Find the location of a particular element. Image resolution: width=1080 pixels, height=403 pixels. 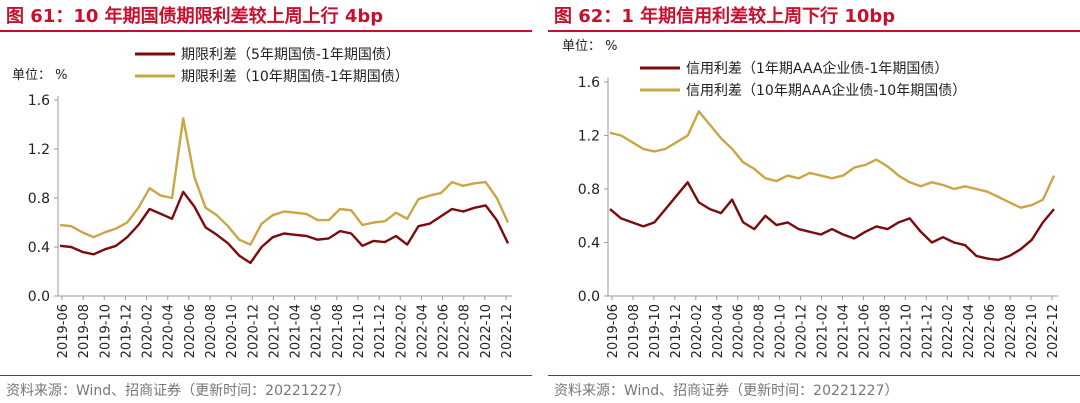

legend-label: 期限利差（10年期国债-1年期国债） is located at coordinates (295, 77).